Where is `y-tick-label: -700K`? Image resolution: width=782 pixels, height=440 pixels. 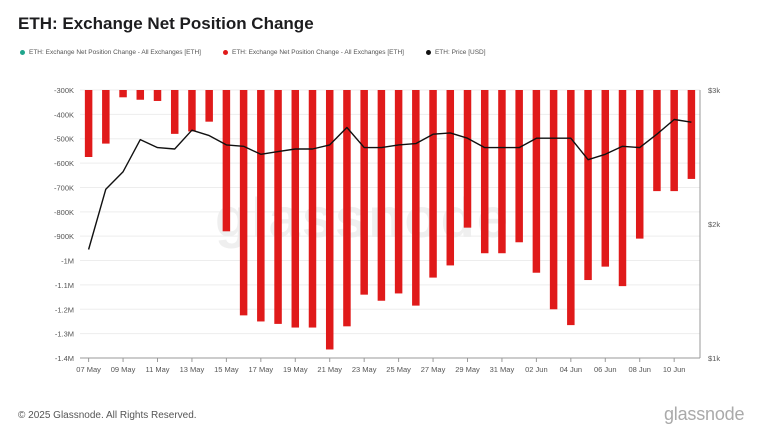
y-tick-label: -700K is located at coordinates (64, 187).